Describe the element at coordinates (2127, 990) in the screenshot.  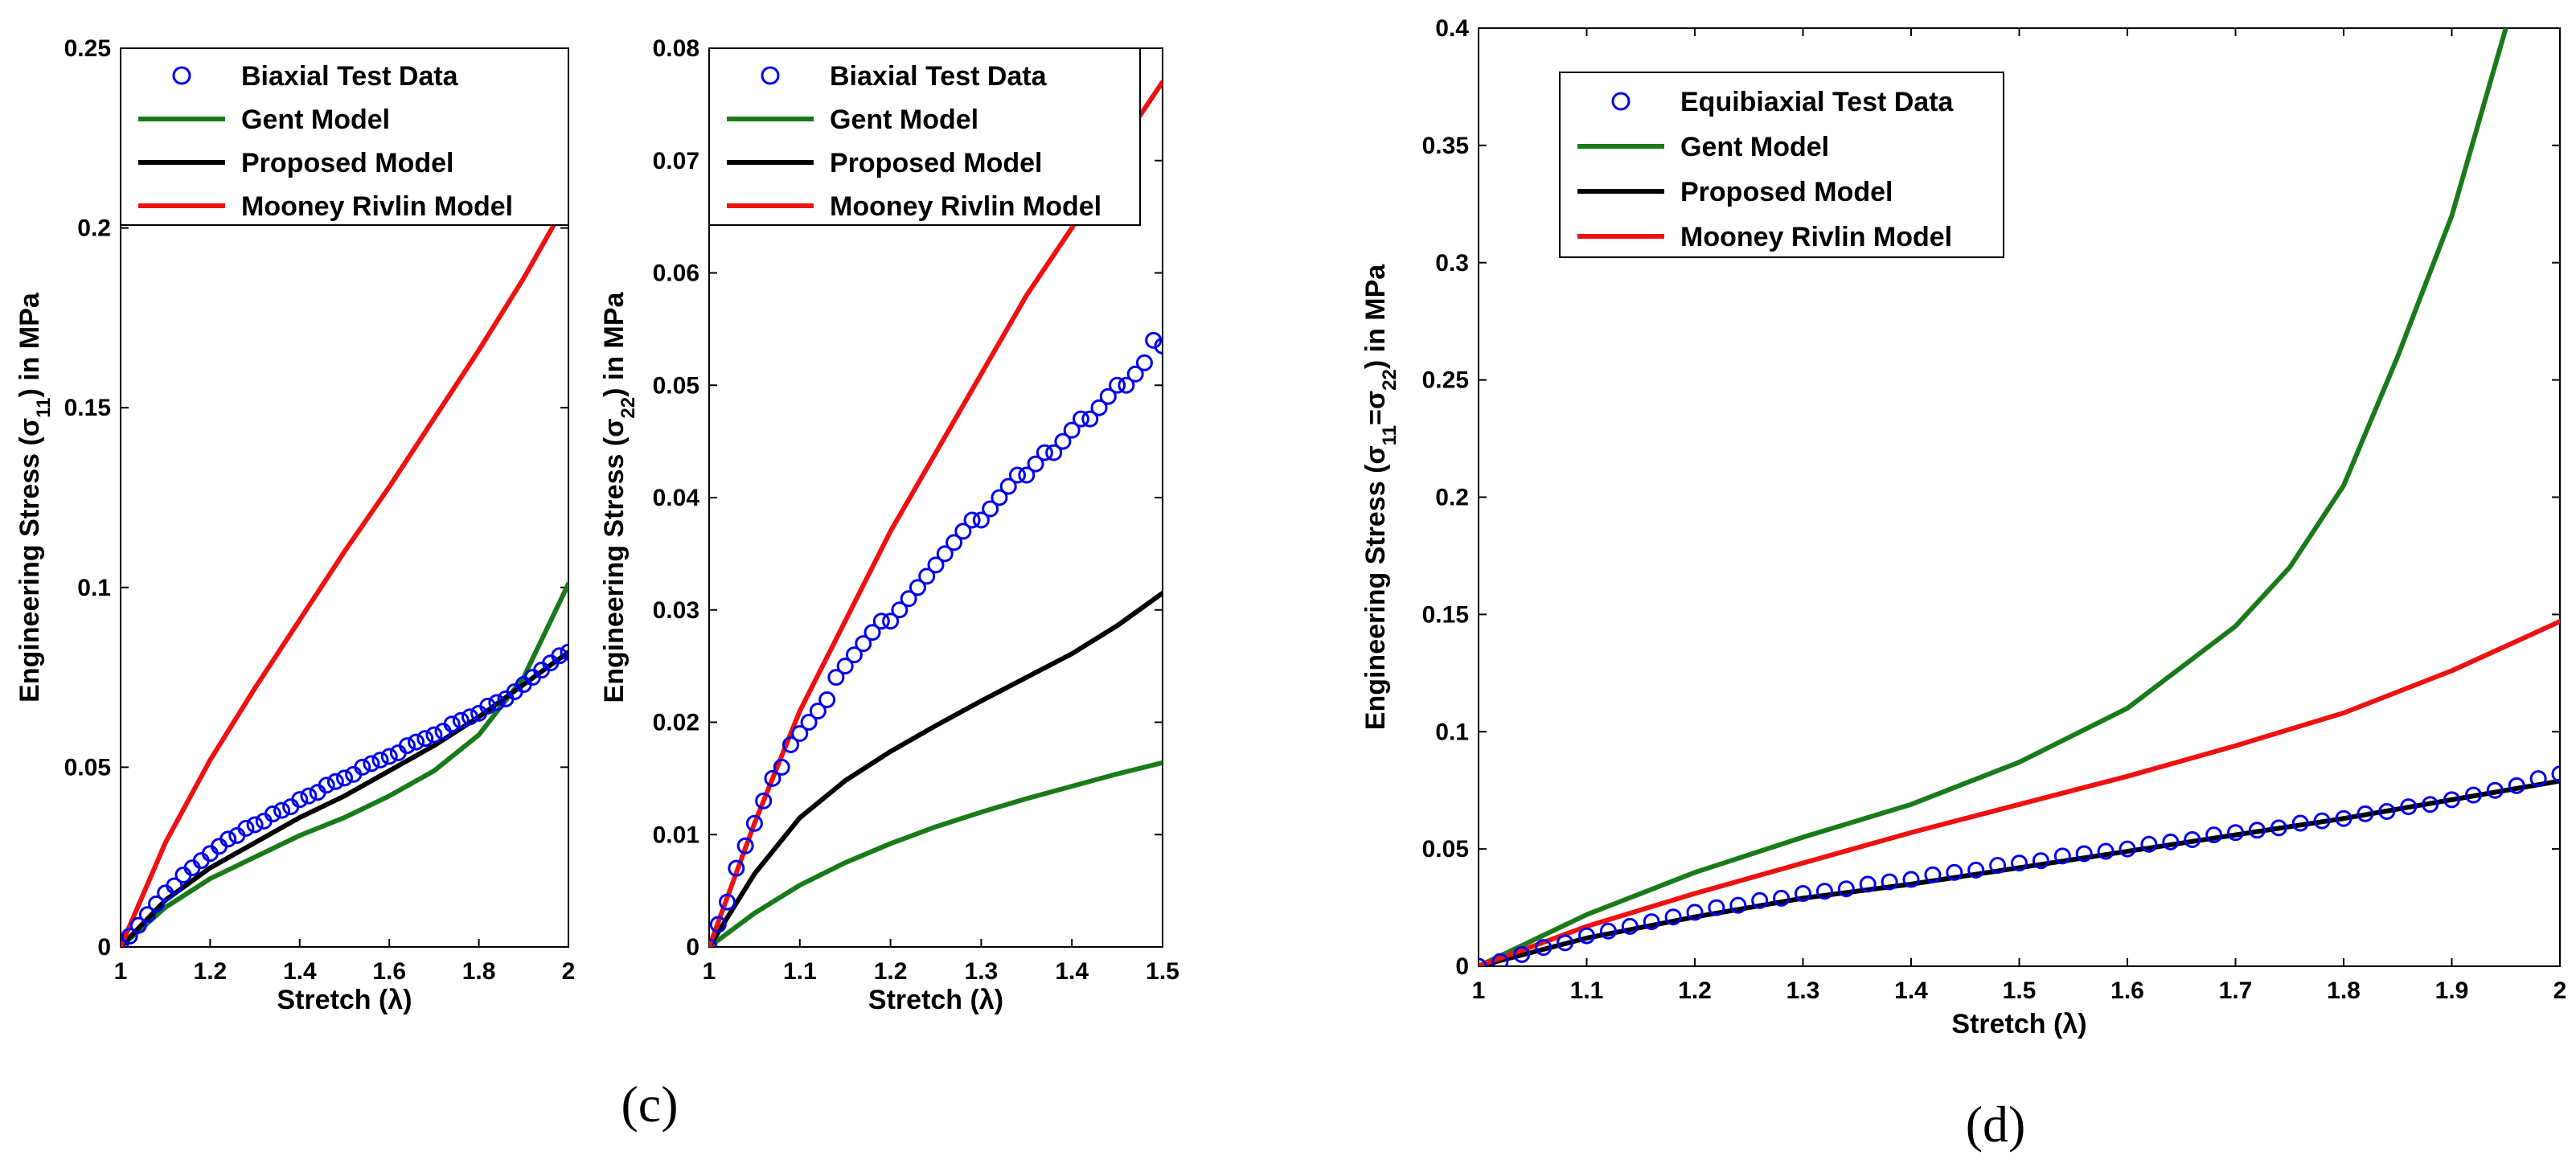
I see `x-tick-label: 1.6` at that location.